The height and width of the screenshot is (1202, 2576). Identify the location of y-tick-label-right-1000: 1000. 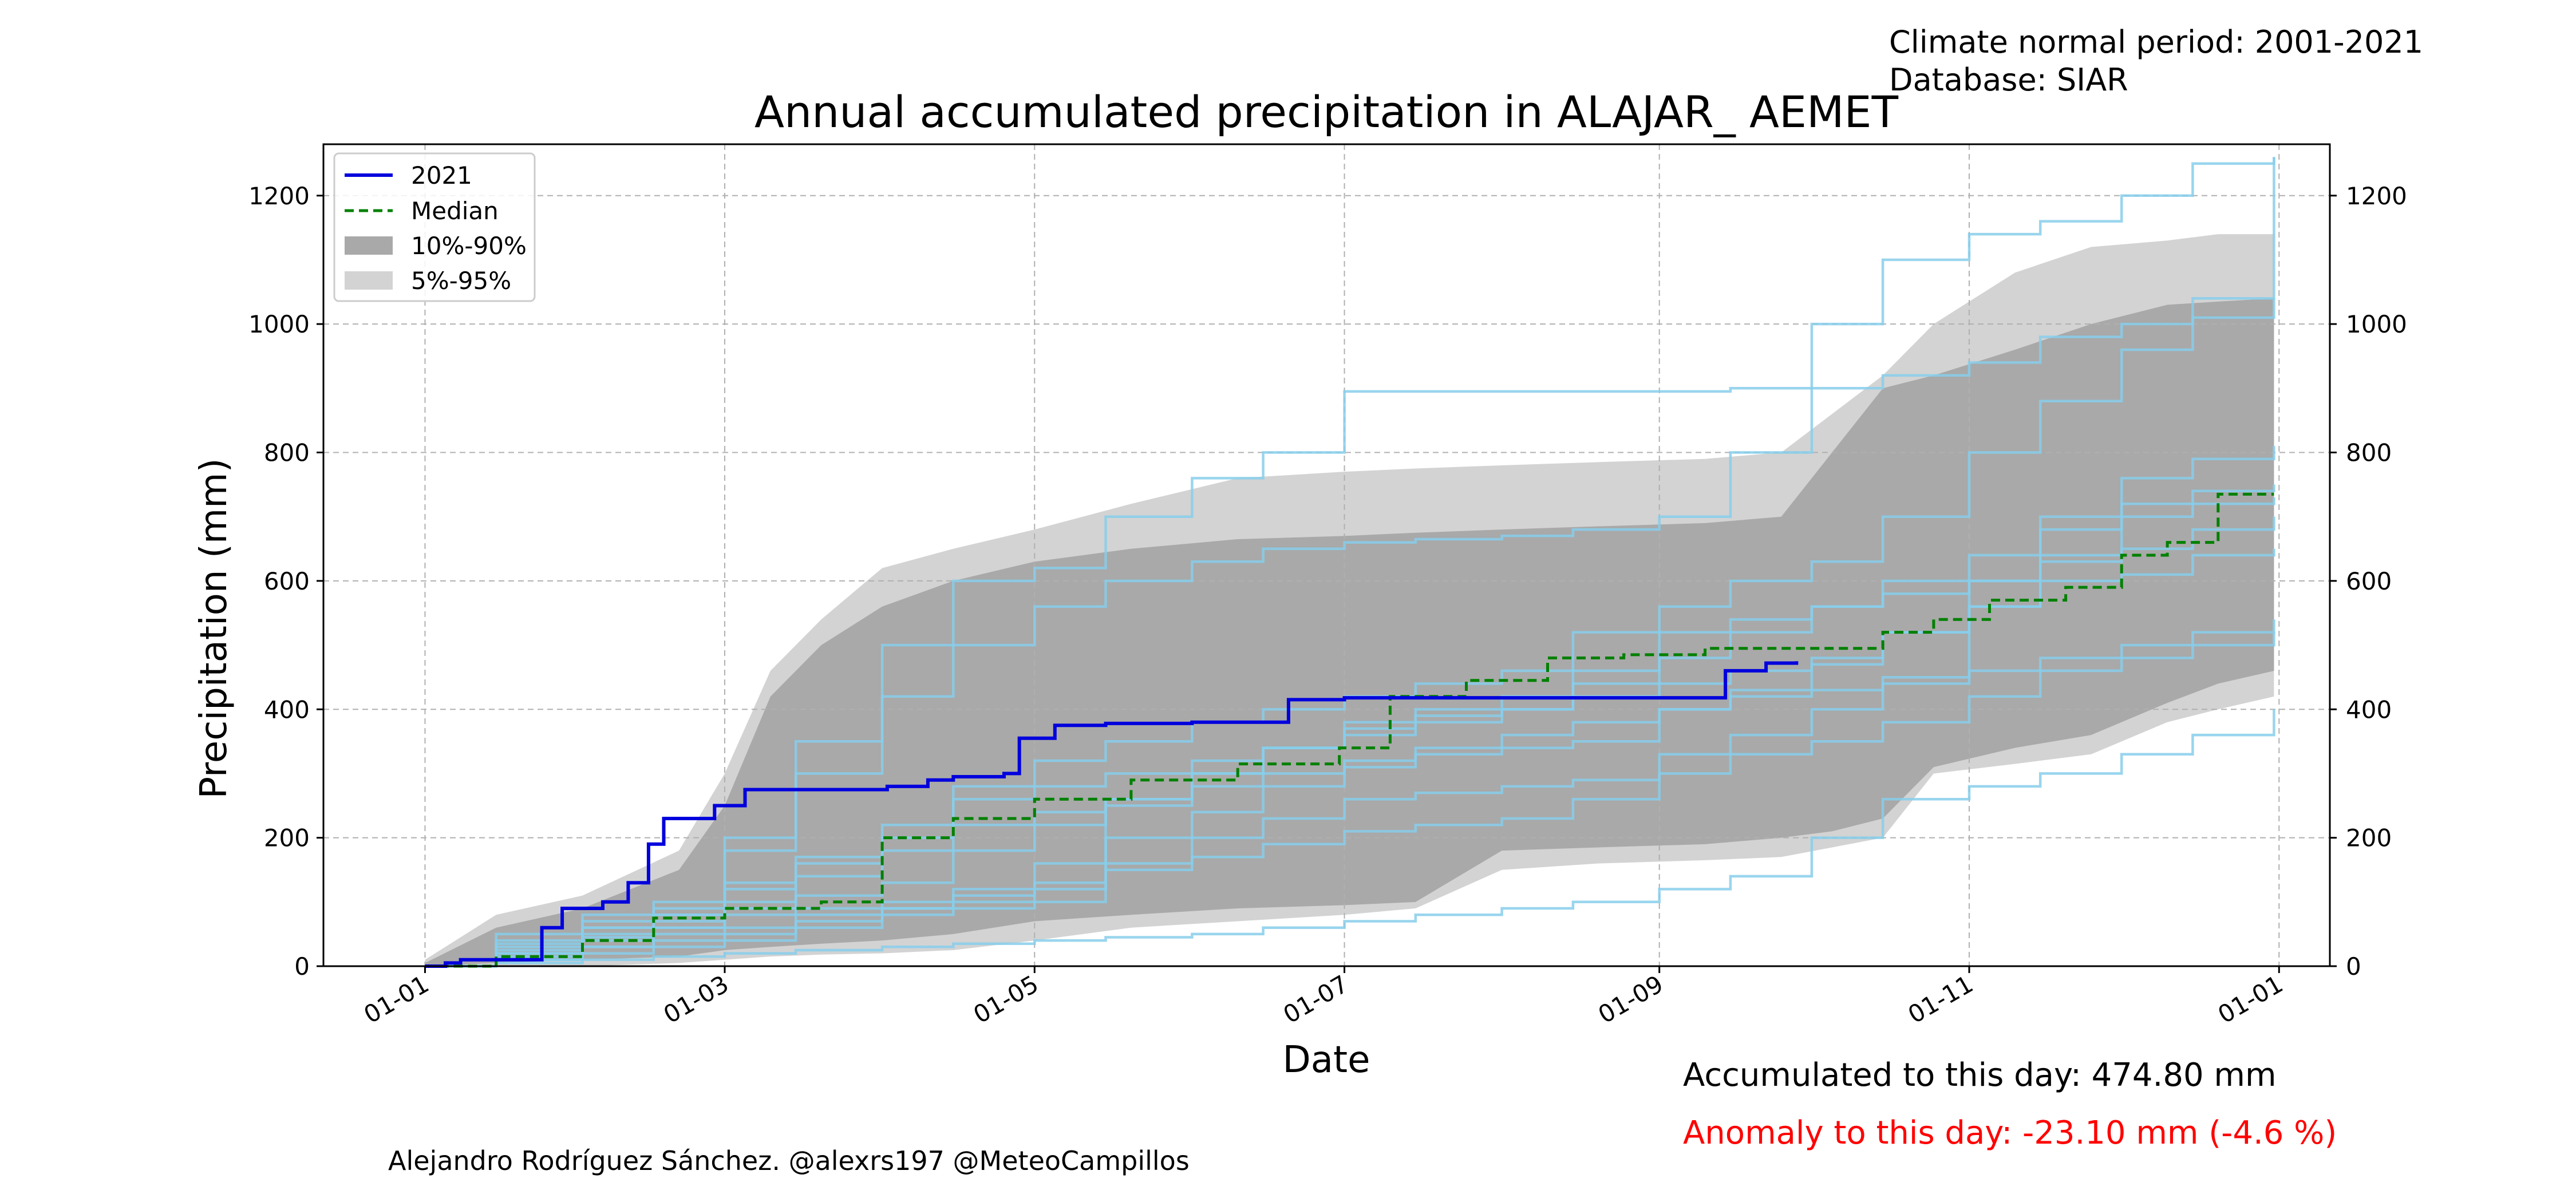
(2376, 324).